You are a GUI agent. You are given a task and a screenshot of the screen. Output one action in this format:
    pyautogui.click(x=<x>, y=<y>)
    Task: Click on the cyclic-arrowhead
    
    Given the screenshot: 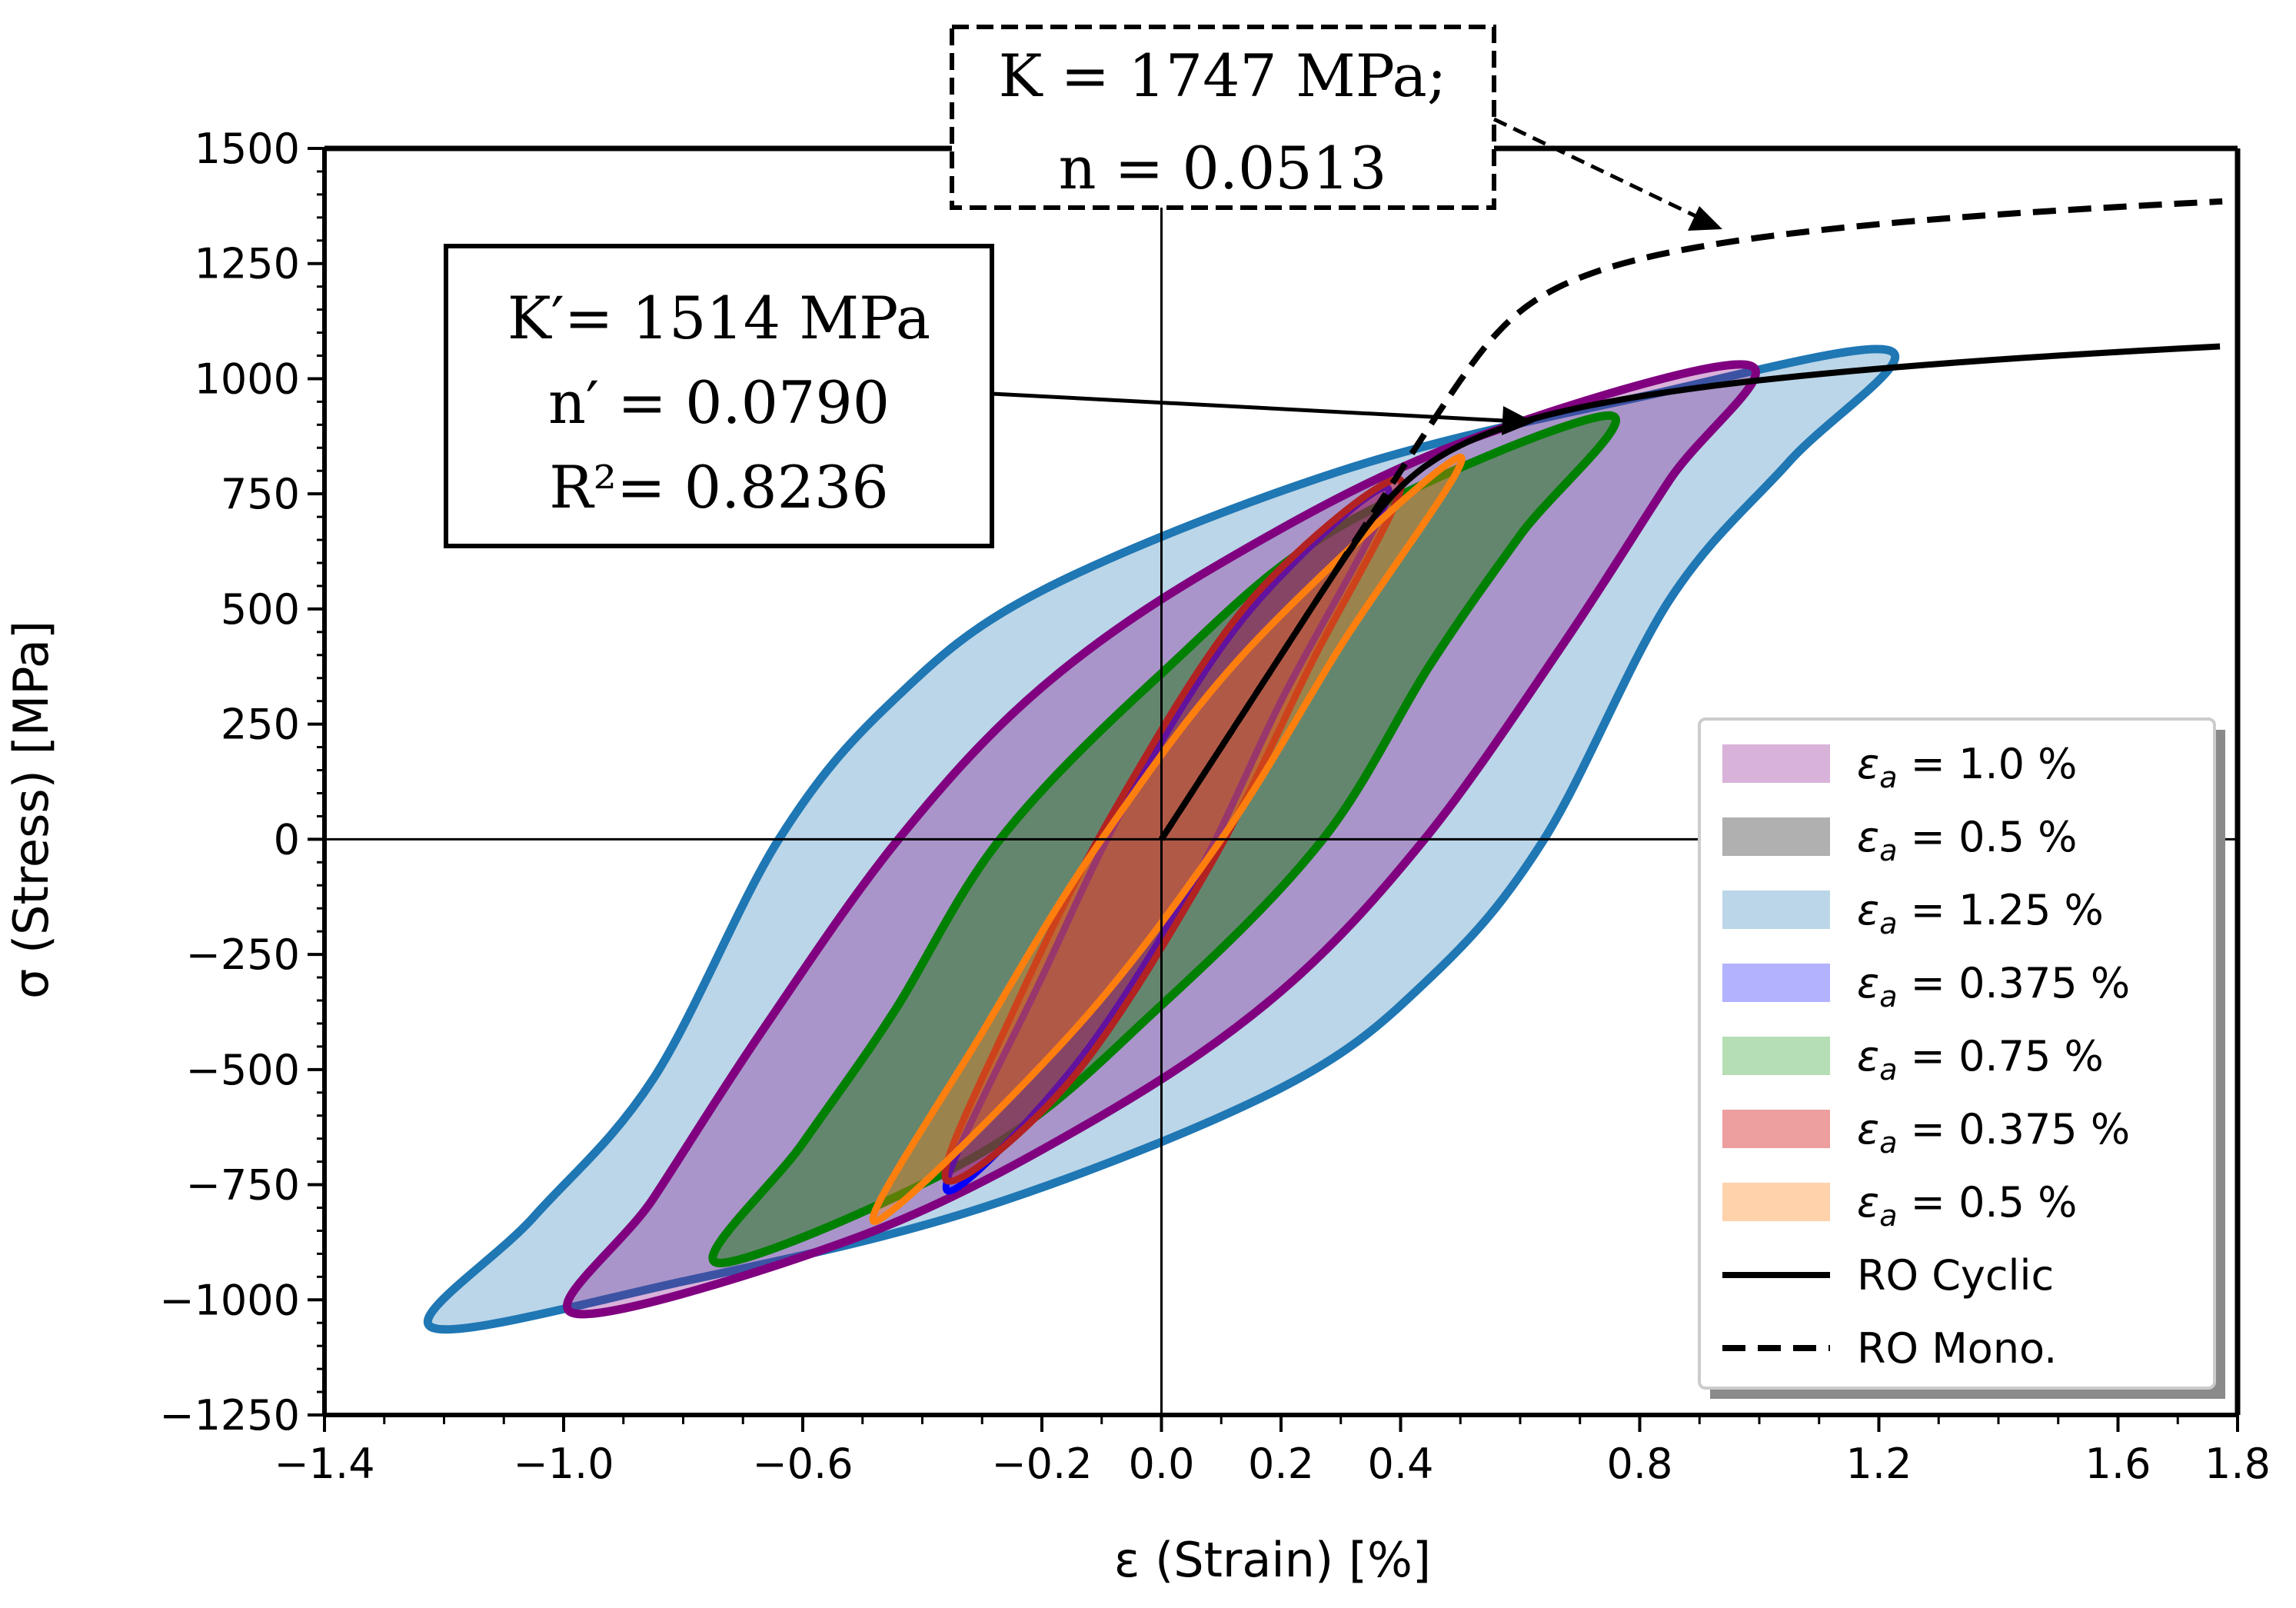 What is the action you would take?
    pyautogui.click(x=1518, y=421)
    